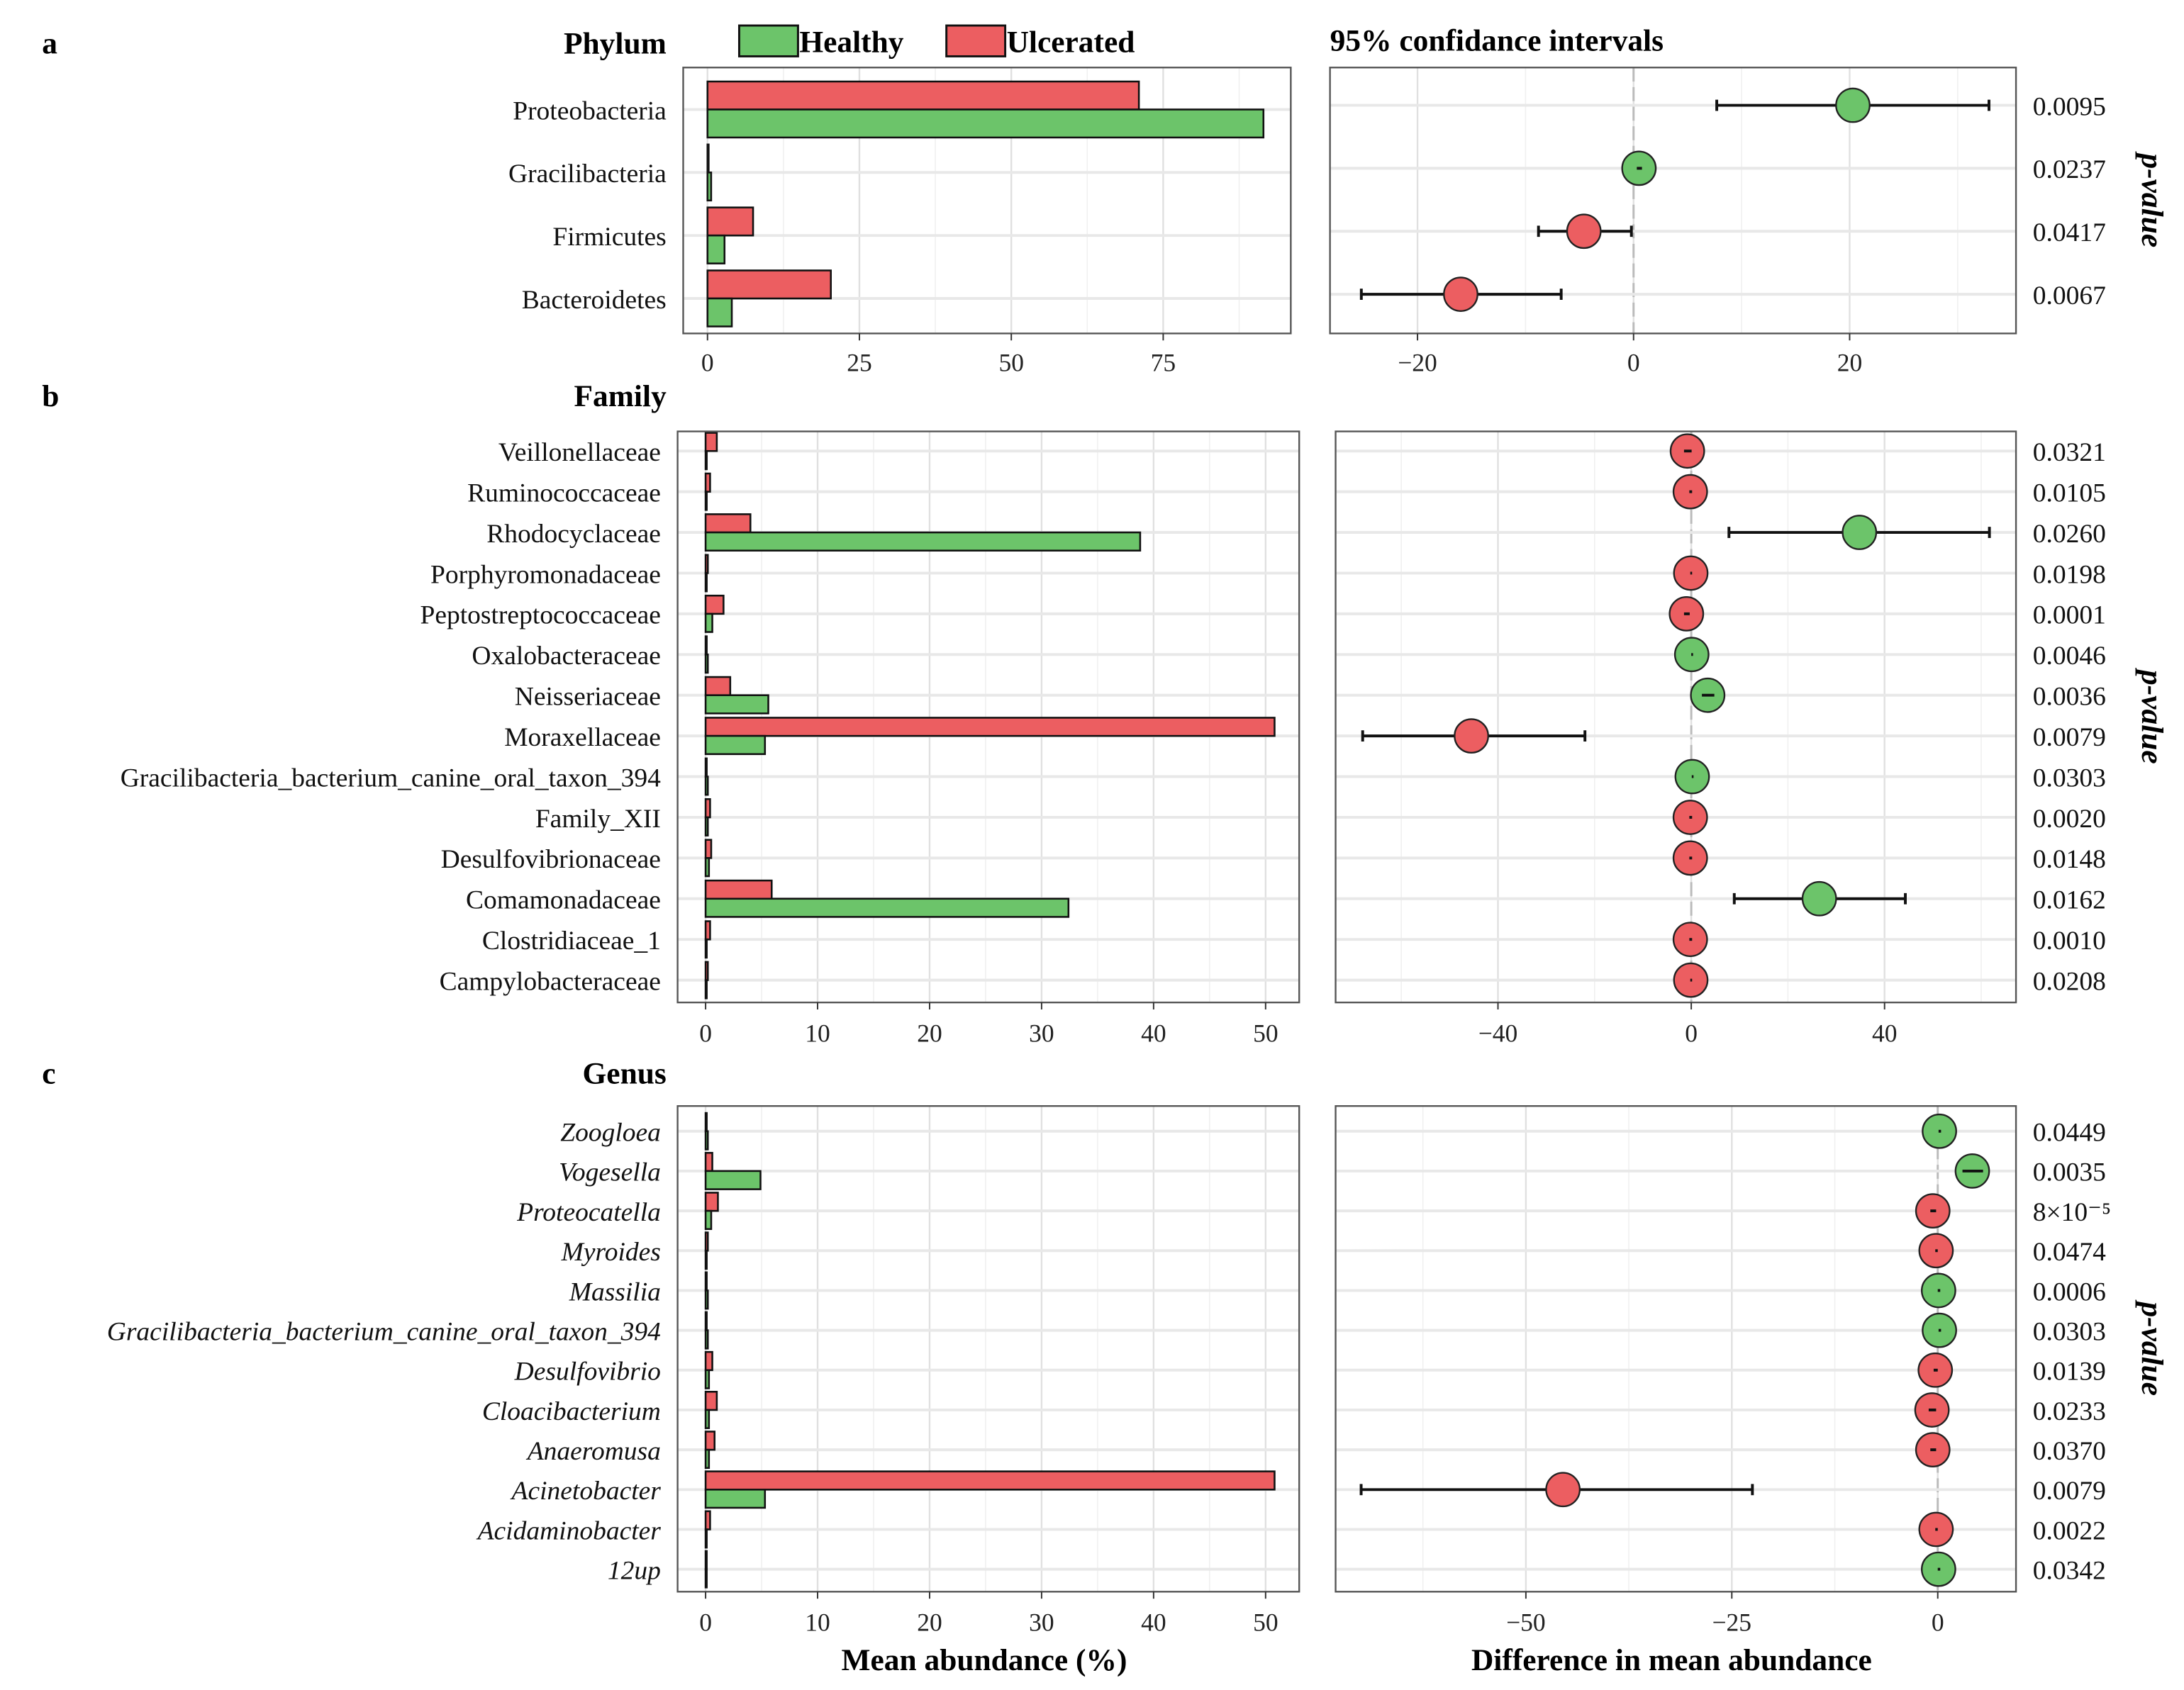 This screenshot has width=2184, height=1690. What do you see at coordinates (2069, 535) in the screenshot?
I see `p-value-label: 0.0260` at bounding box center [2069, 535].